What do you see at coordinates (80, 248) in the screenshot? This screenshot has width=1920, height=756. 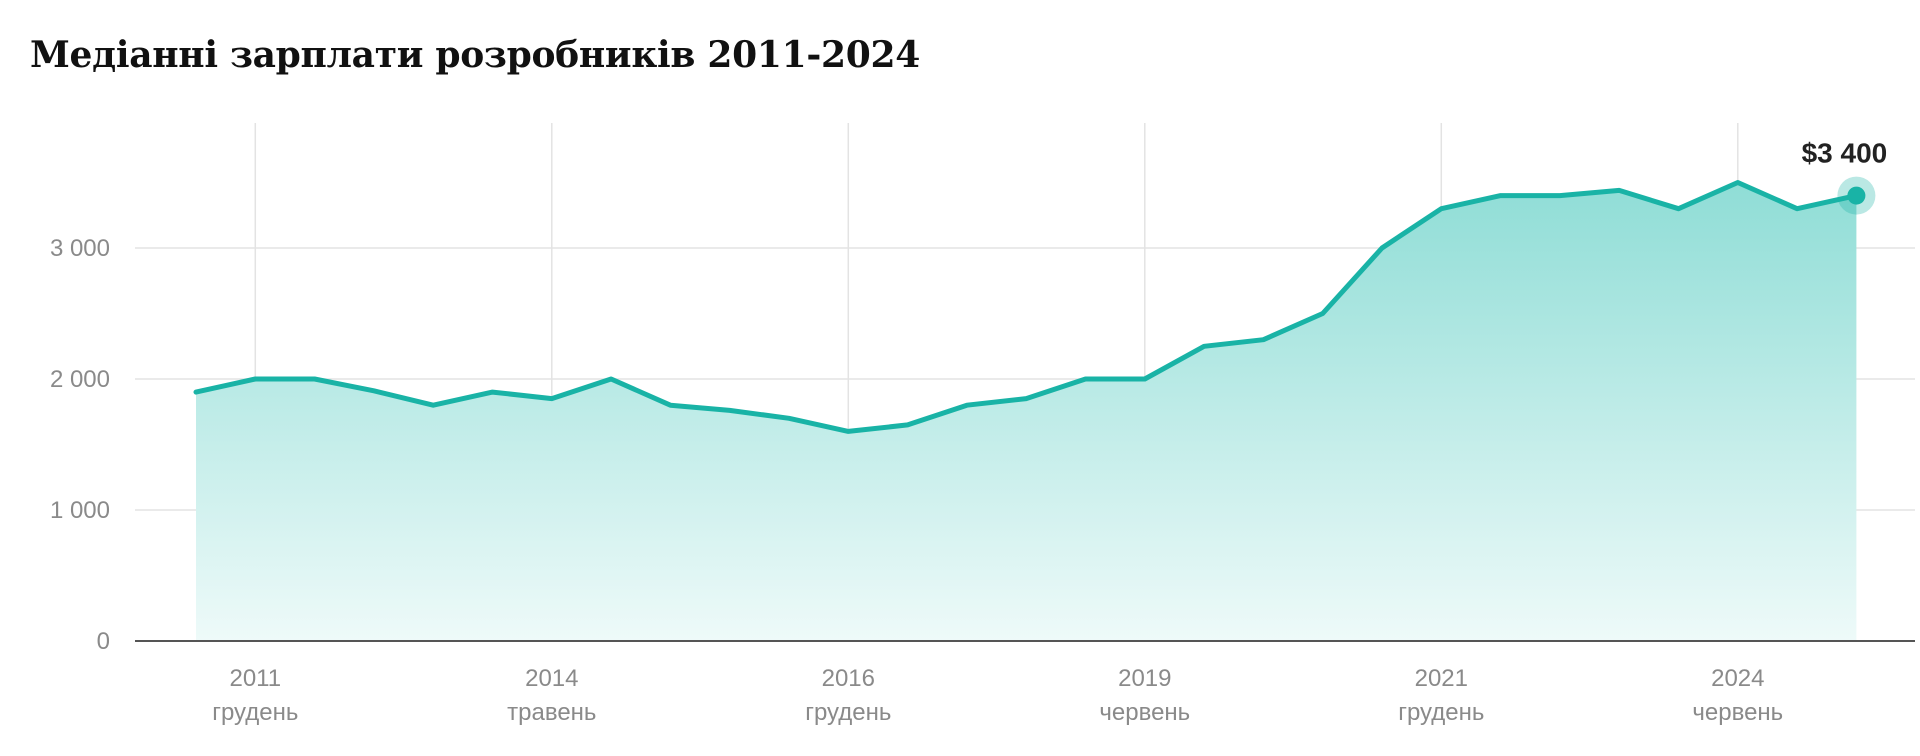 I see `y-tick-label: 3 000` at bounding box center [80, 248].